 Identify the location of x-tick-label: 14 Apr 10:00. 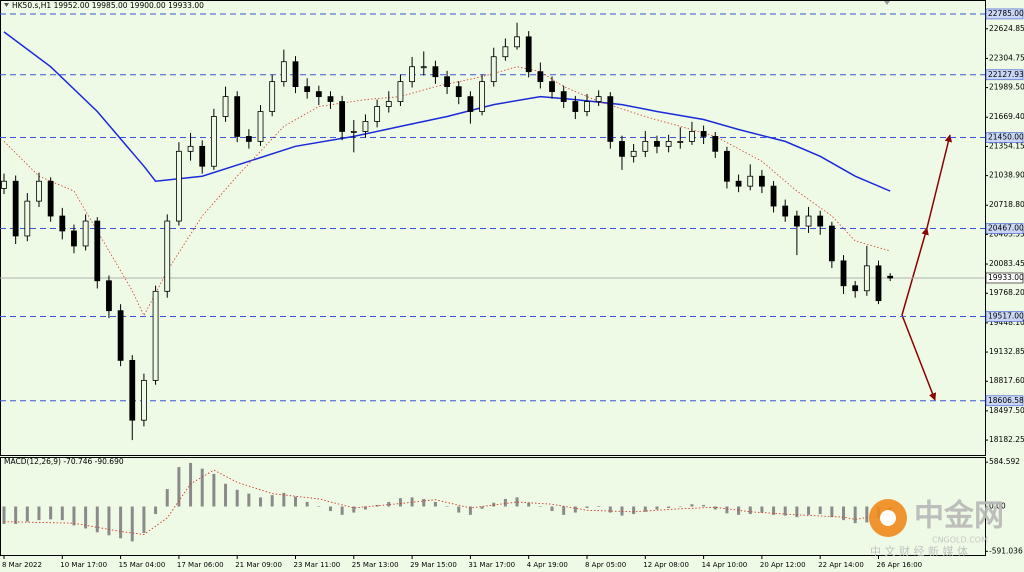
(725, 565).